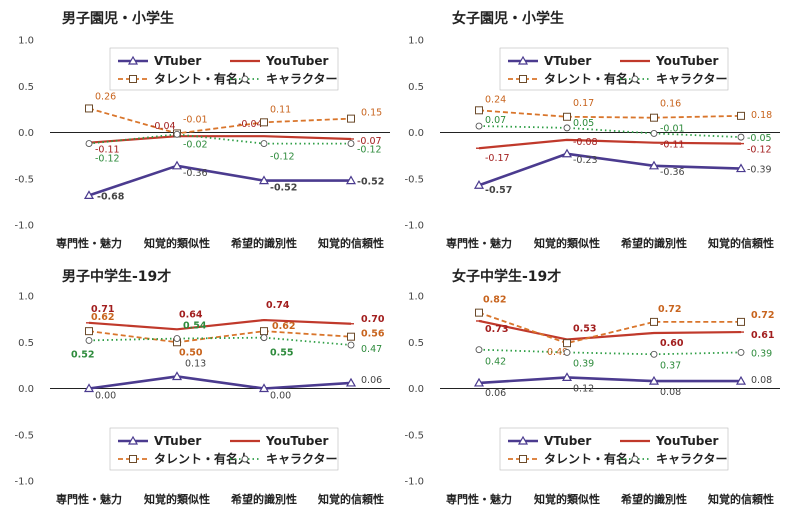  I want to click on data-label-talent: 0.24, so click(495, 99).